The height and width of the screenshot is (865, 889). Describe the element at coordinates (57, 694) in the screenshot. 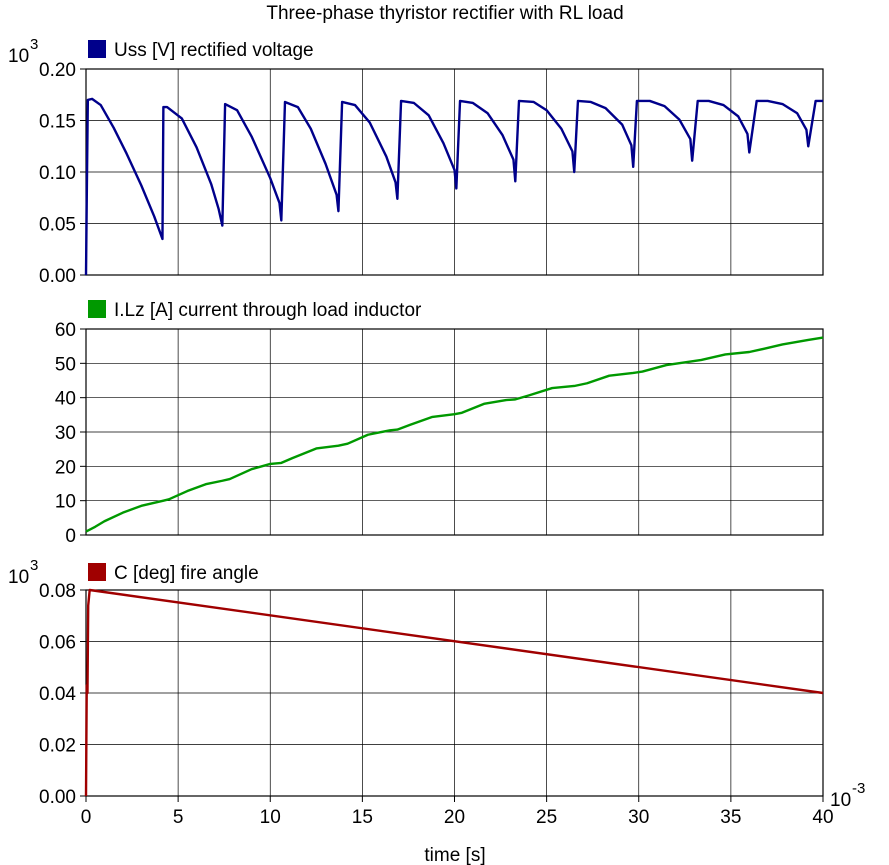

I see `y-tick-label: 0.04` at that location.